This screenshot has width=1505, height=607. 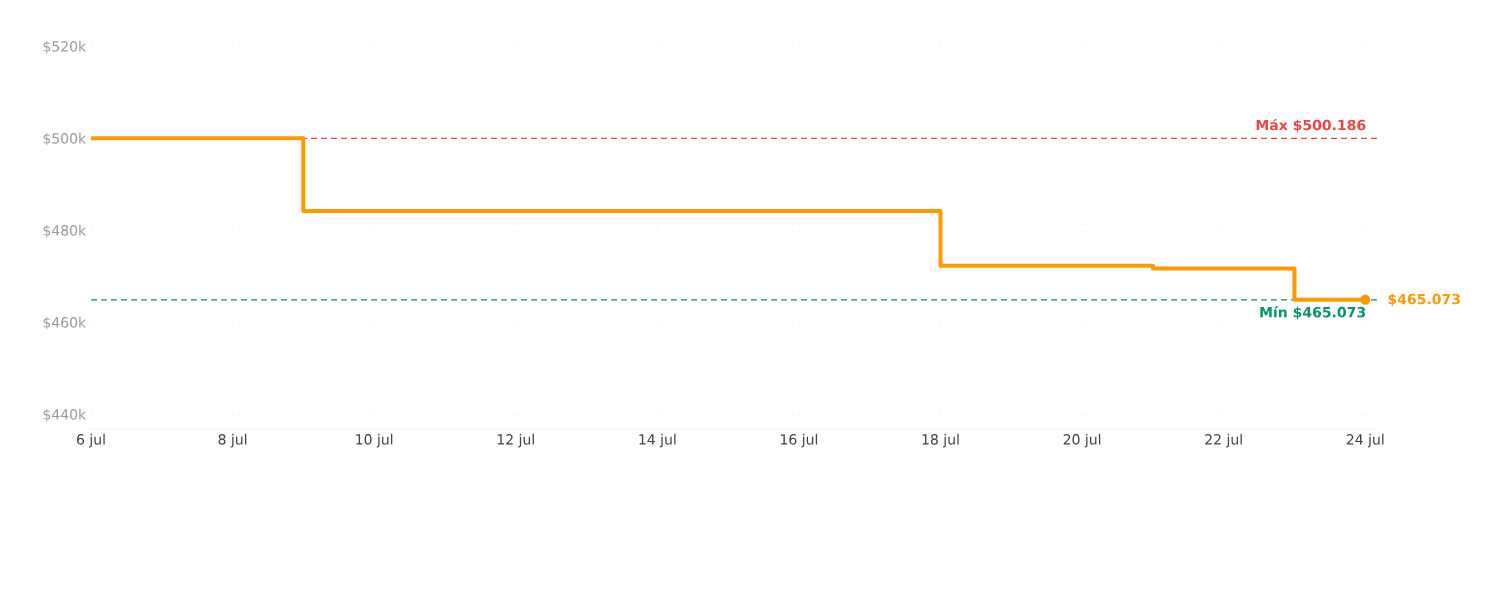 I want to click on x-tick-label: 18 jul, so click(x=940, y=440).